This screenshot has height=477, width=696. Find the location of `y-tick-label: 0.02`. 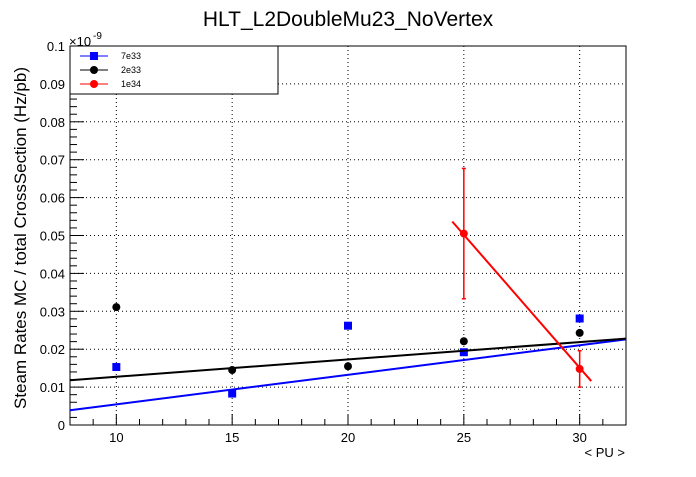

y-tick-label: 0.02 is located at coordinates (52, 349).